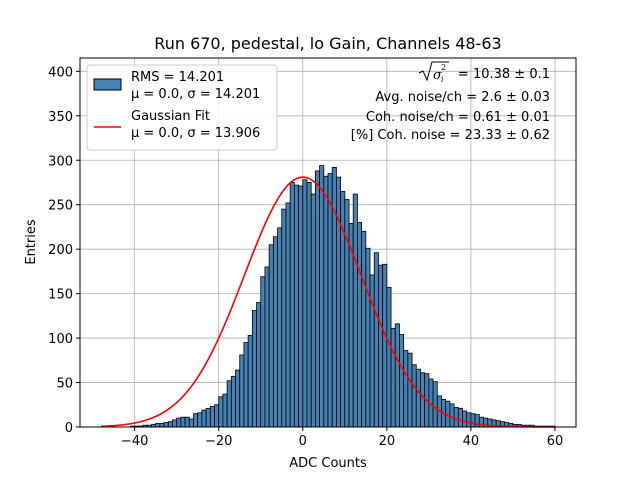  I want to click on x-tick-label: 60, so click(555, 441).